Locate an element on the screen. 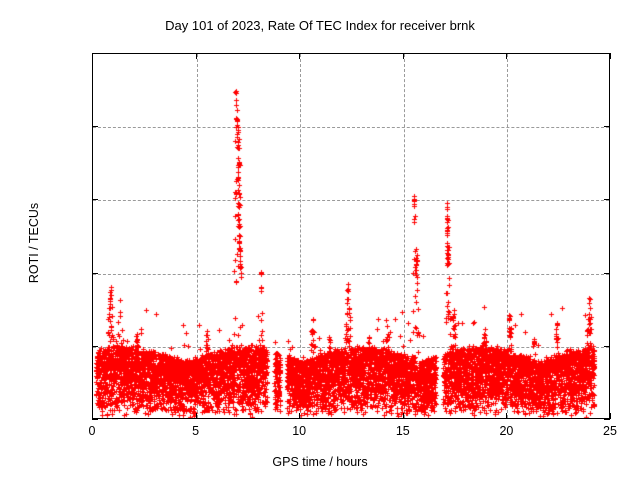 The height and width of the screenshot is (480, 640). x-tick-mark-5-top is located at coordinates (610, 56).